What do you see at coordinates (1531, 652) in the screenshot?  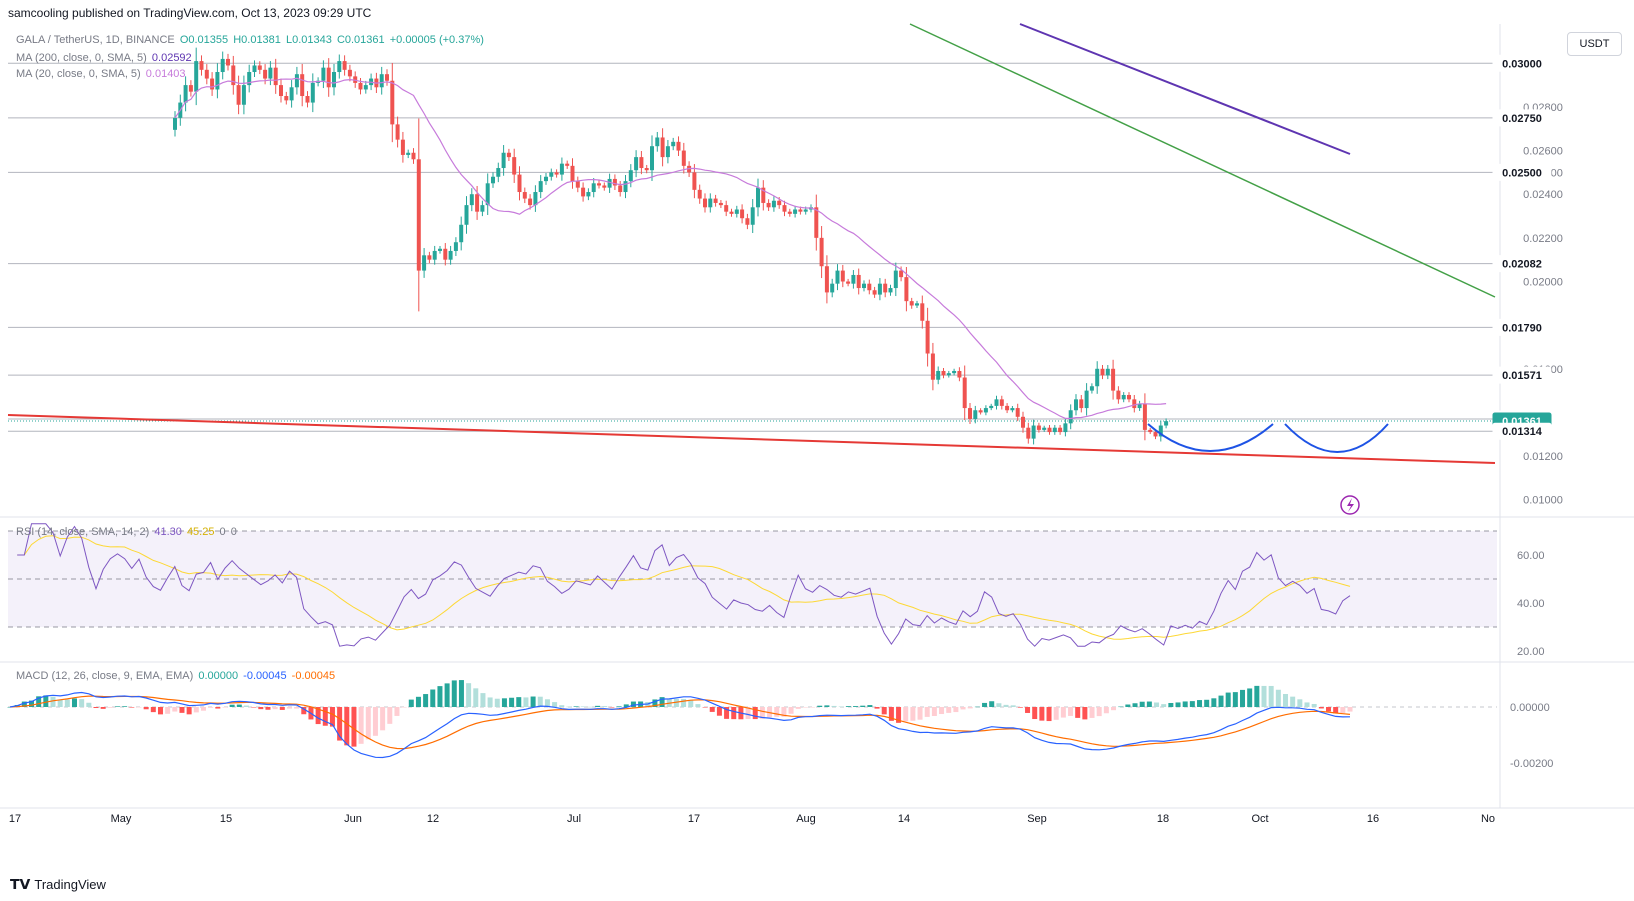 I see `rsi-axis-tick: 20.00` at bounding box center [1531, 652].